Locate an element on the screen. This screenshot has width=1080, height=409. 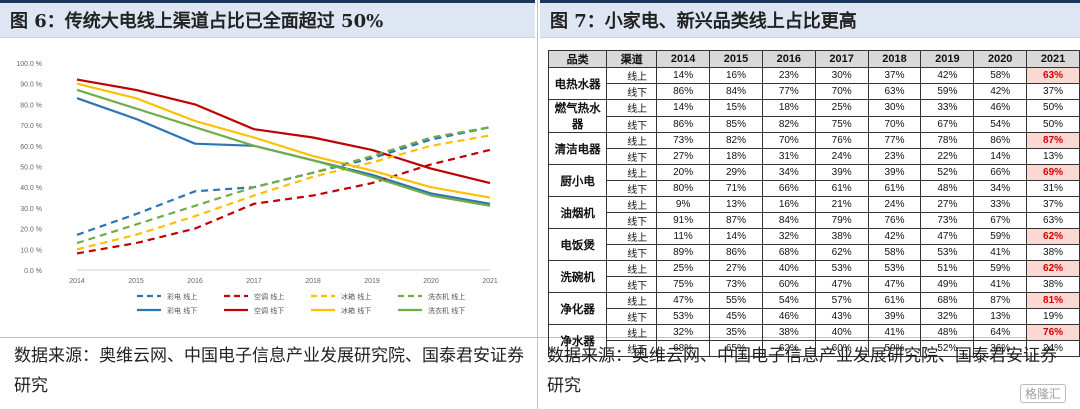
value-cell: 21% is located at coordinates (841, 204).